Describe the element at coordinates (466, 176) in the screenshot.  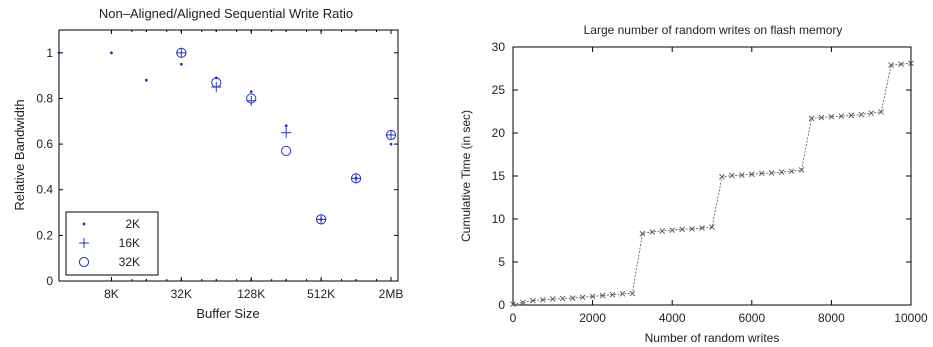
I see `right-y-axis-label: Cumulative Time (in sec)` at that location.